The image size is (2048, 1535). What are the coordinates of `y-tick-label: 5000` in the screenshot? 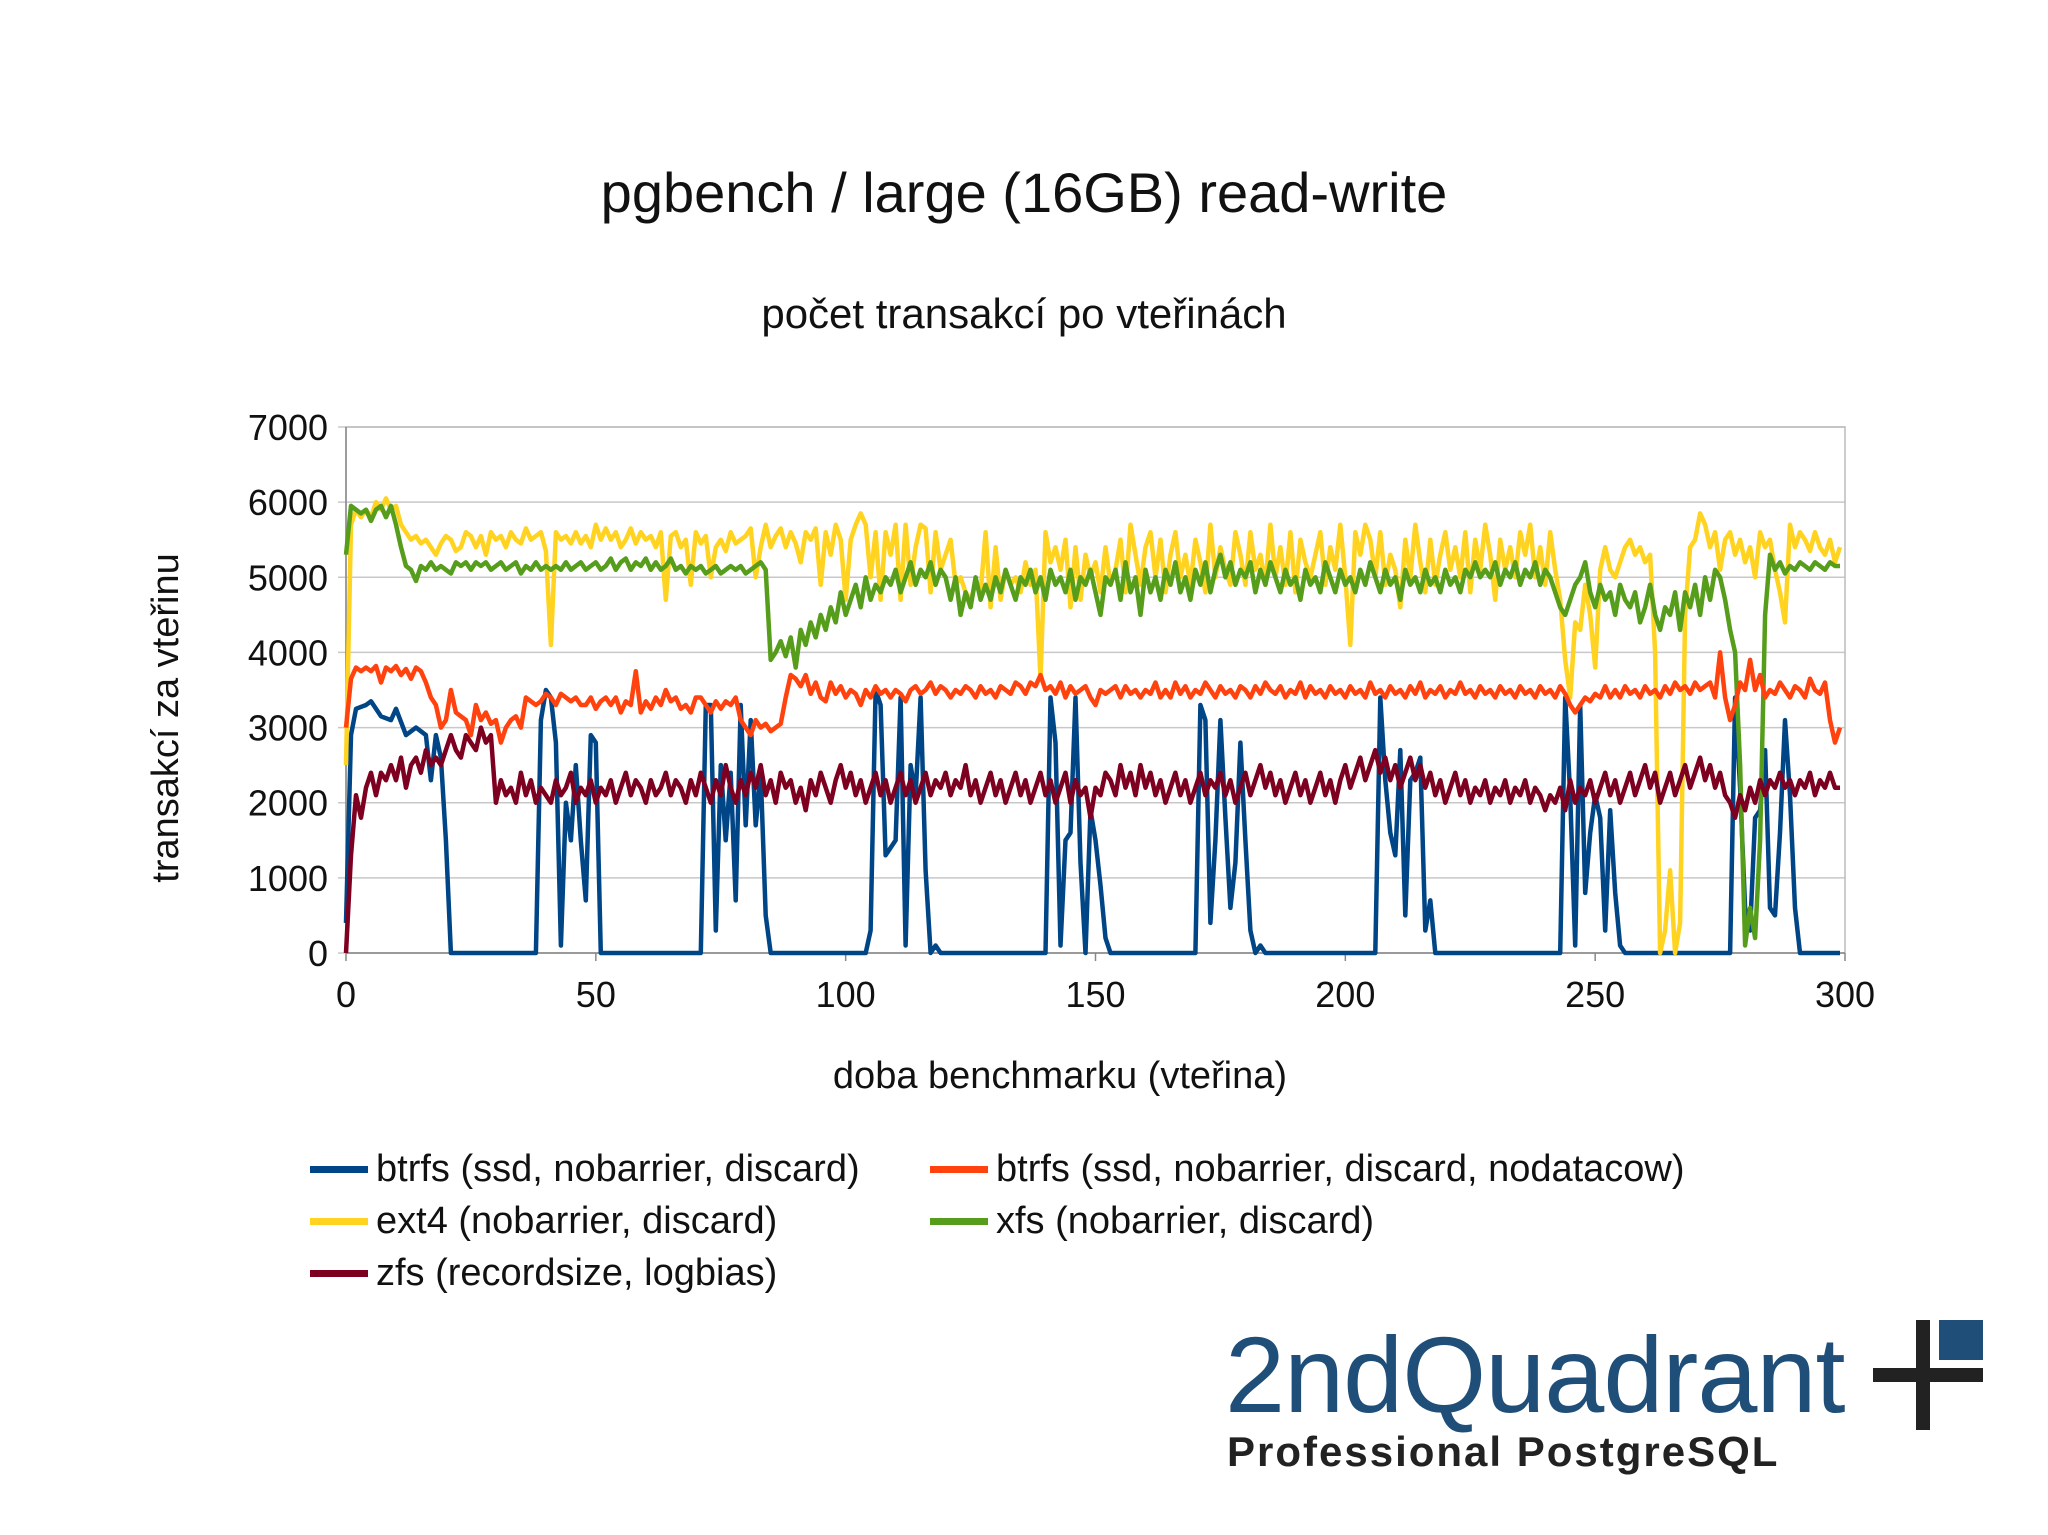 It's located at (288, 577).